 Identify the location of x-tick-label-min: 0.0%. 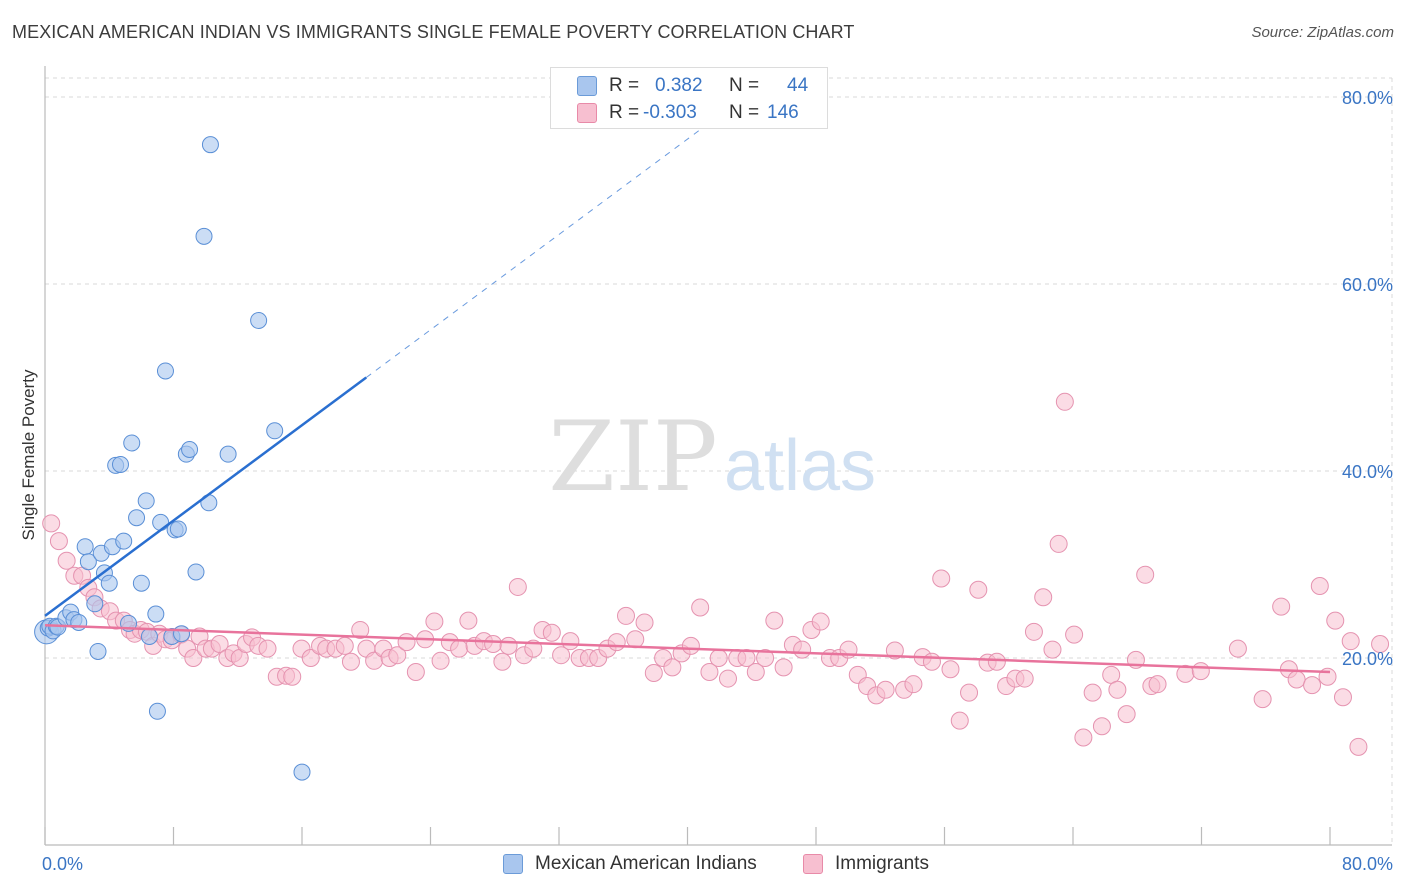
(62, 864).